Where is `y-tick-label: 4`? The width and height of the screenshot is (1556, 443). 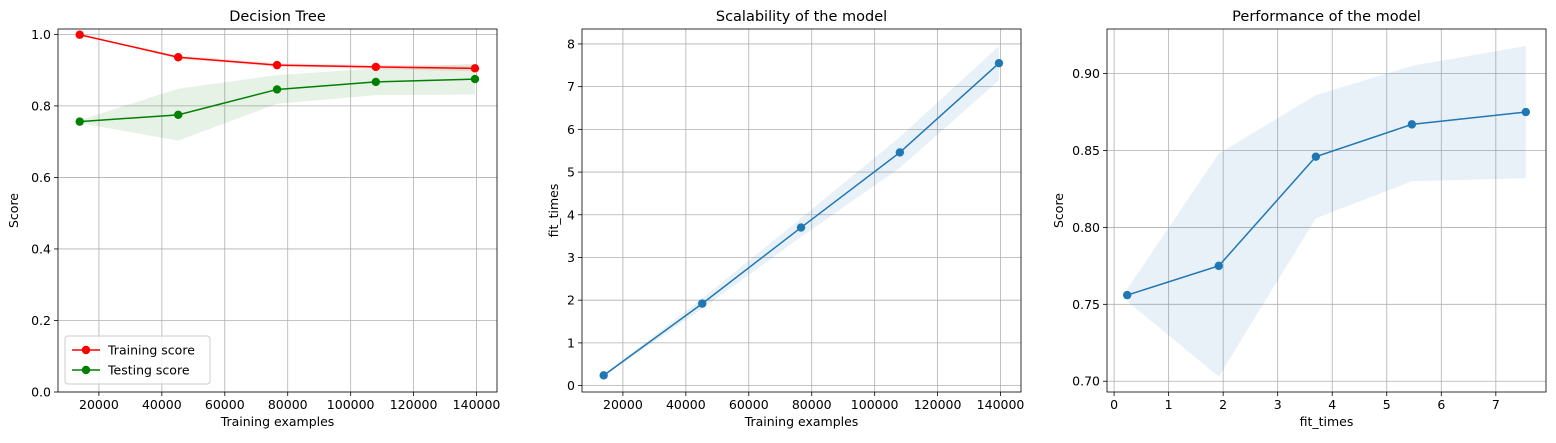 y-tick-label: 4 is located at coordinates (571, 214).